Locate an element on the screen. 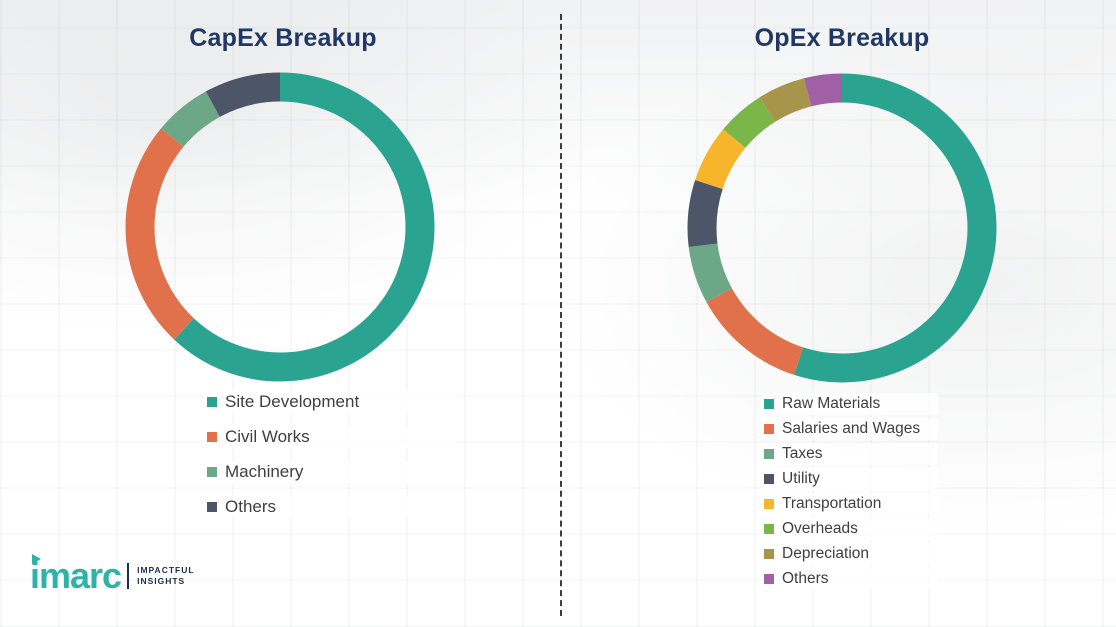 This screenshot has height=627, width=1116. legend-bullet-transportation is located at coordinates (769, 504).